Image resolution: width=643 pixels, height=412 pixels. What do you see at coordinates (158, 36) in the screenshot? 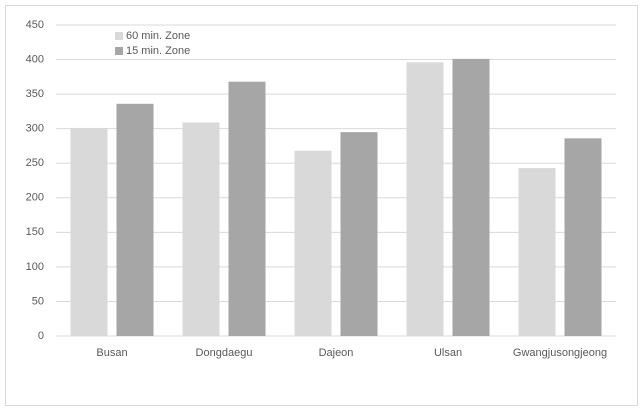
I see `legend-label: 60 min. Zone` at bounding box center [158, 36].